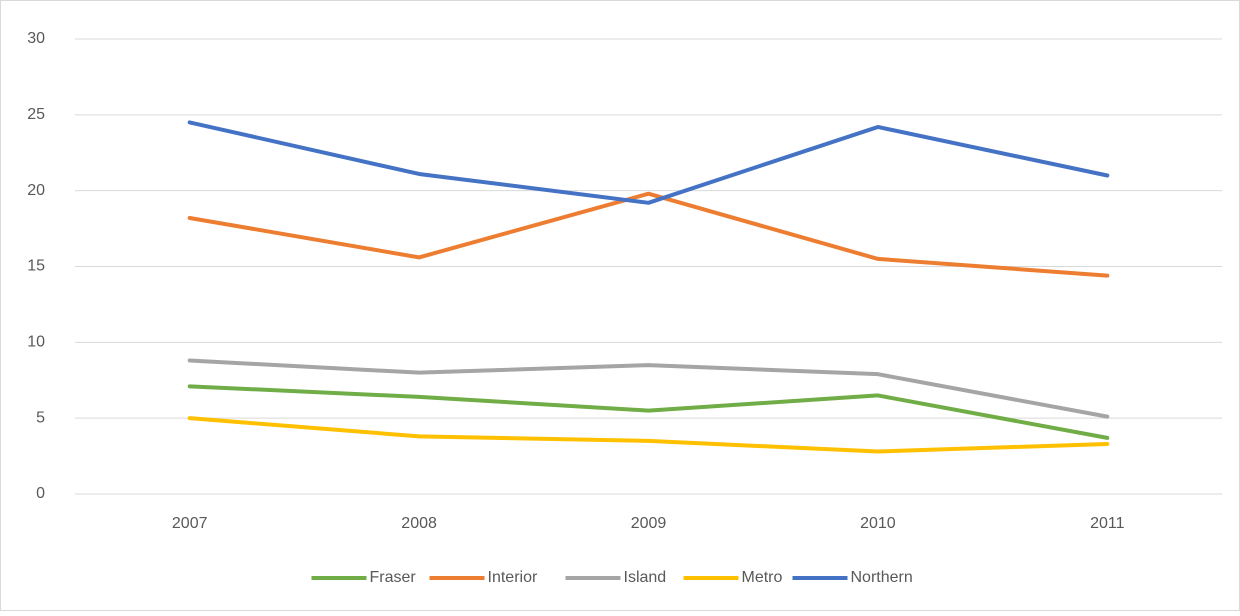 The width and height of the screenshot is (1240, 616). Describe the element at coordinates (36, 114) in the screenshot. I see `y-tick-label: 25` at that location.